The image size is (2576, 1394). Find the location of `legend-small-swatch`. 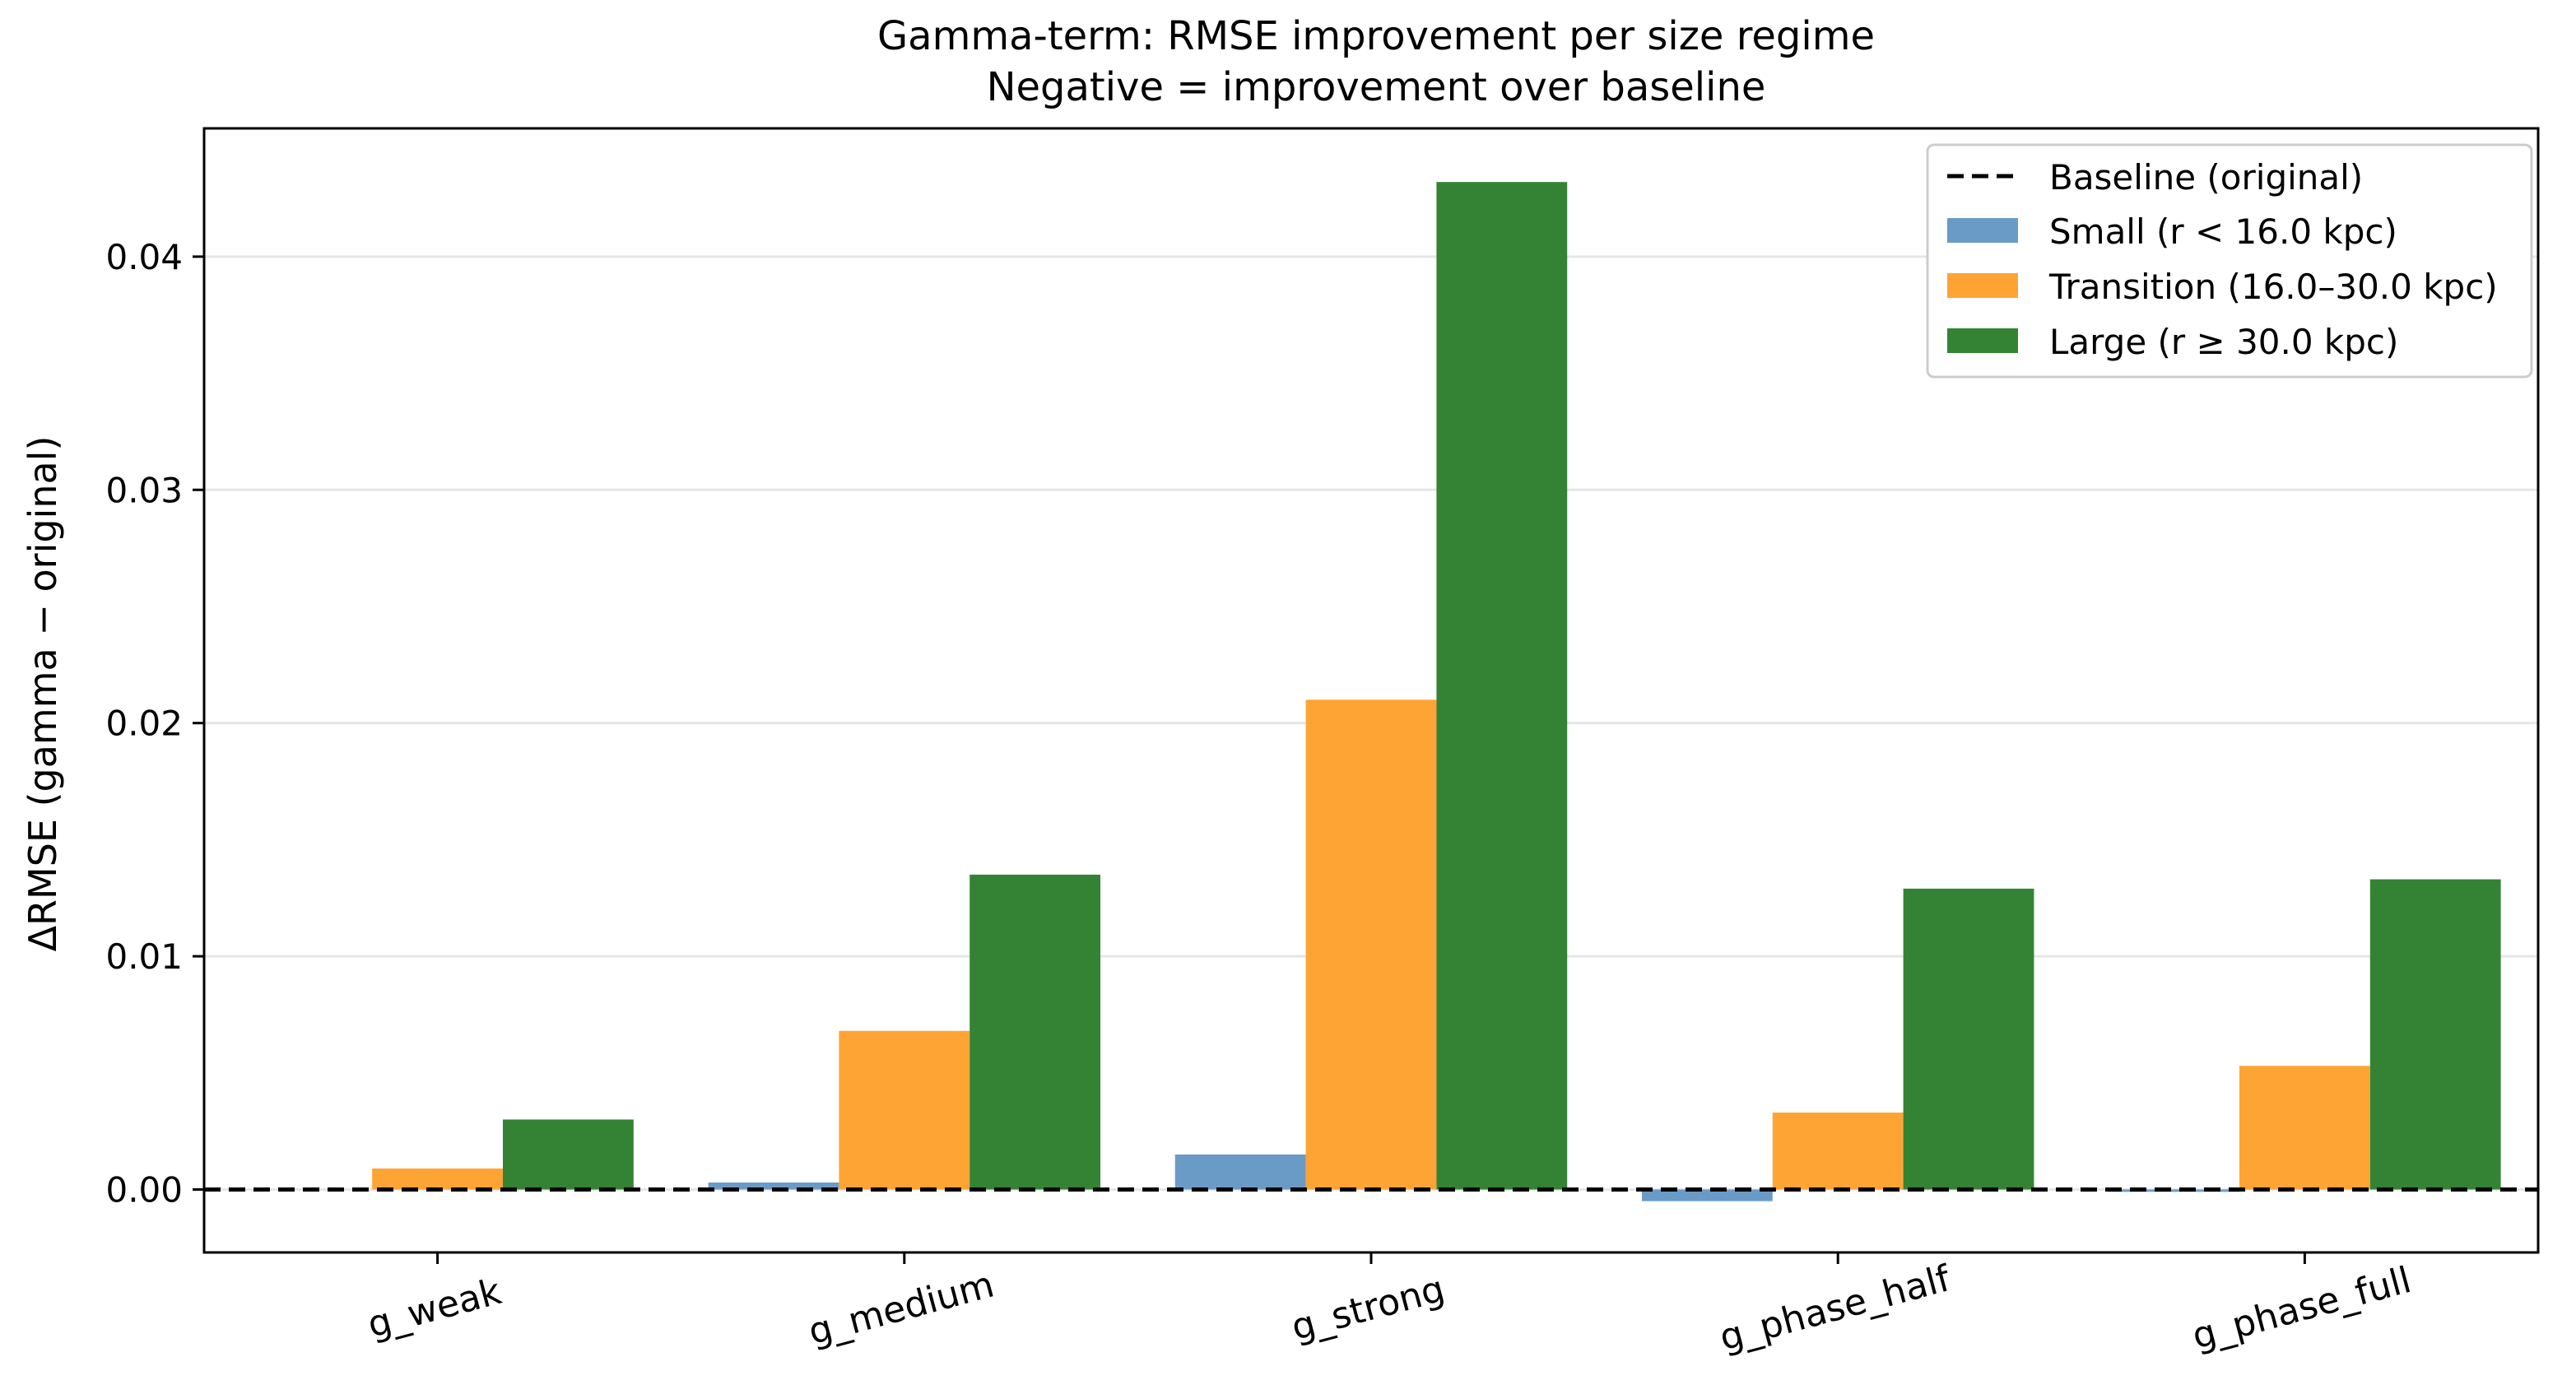

legend-small-swatch is located at coordinates (1982, 230).